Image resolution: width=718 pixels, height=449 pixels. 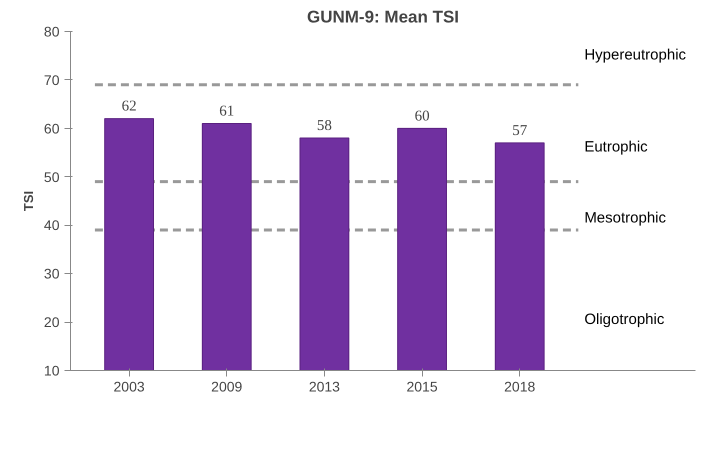 I want to click on chart-title: GUNM-9: Mean TSI, so click(x=383, y=17).